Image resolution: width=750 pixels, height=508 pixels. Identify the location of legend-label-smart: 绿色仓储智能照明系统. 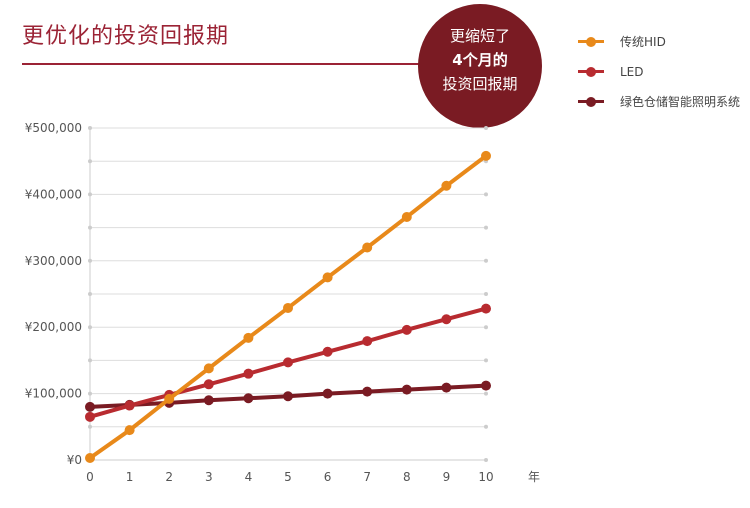
(680, 102).